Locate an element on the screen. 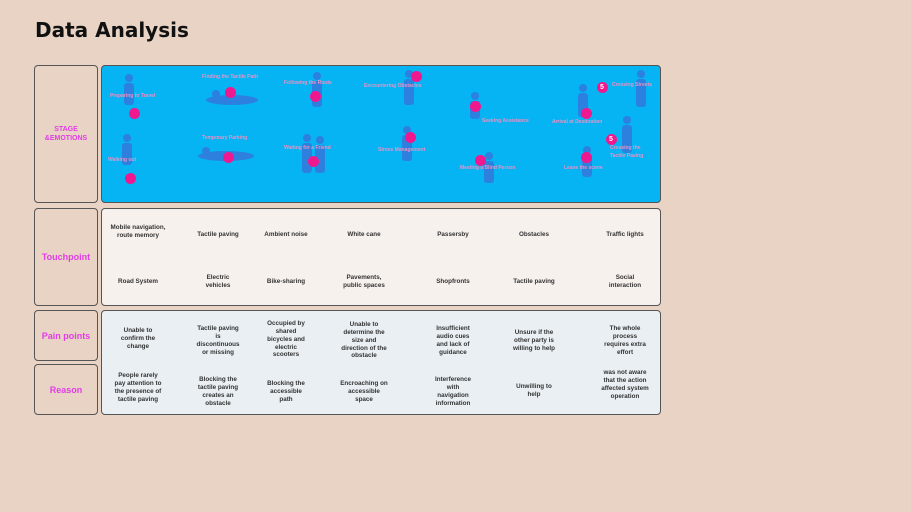  touchpoint-cell: Shopfronts is located at coordinates (453, 281).